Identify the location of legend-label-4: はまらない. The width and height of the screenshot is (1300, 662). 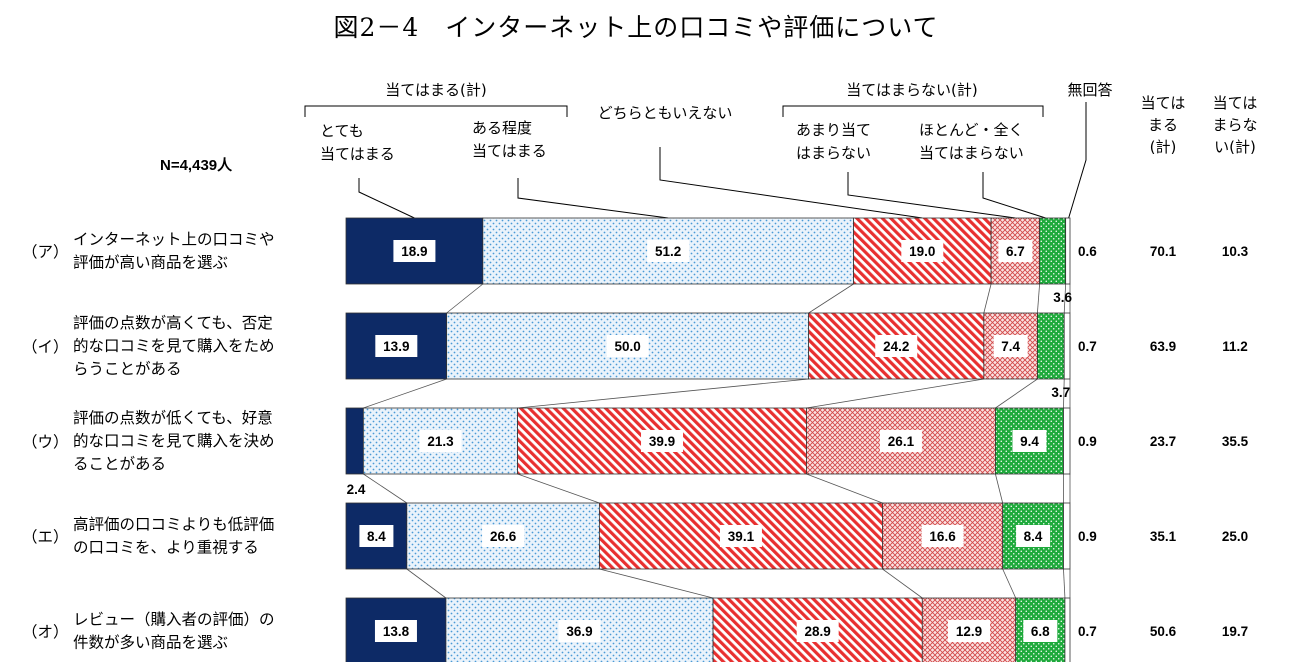
(833, 153).